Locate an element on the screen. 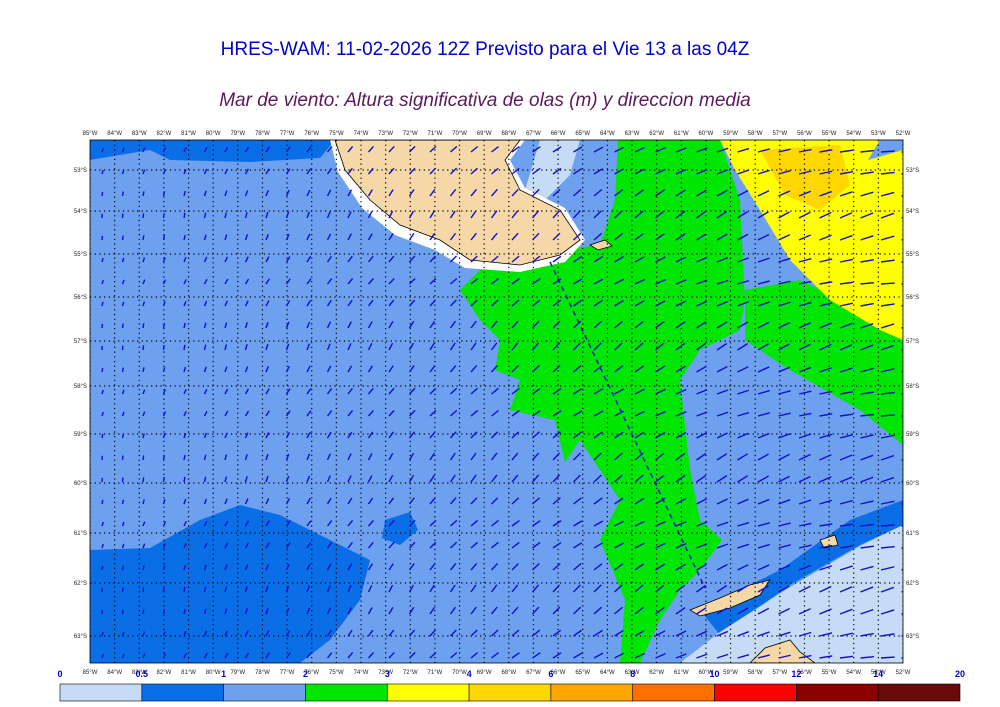 Image resolution: width=1000 pixels, height=707 pixels. lon-label-bottom: 63°W is located at coordinates (632, 673).